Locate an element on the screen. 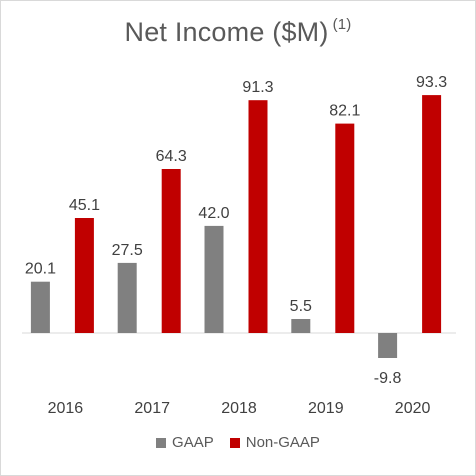  data-label-non-gaap-2017: 64.3 is located at coordinates (171, 156).